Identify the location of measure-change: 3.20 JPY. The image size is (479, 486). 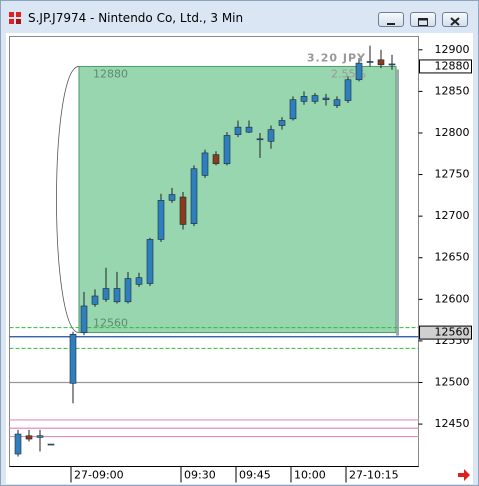
(336, 57).